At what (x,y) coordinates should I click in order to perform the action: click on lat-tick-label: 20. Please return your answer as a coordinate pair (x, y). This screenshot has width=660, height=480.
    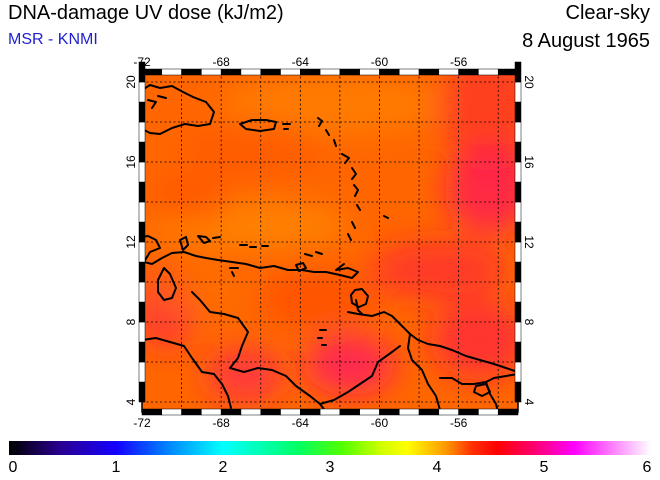
    Looking at the image, I should click on (131, 82).